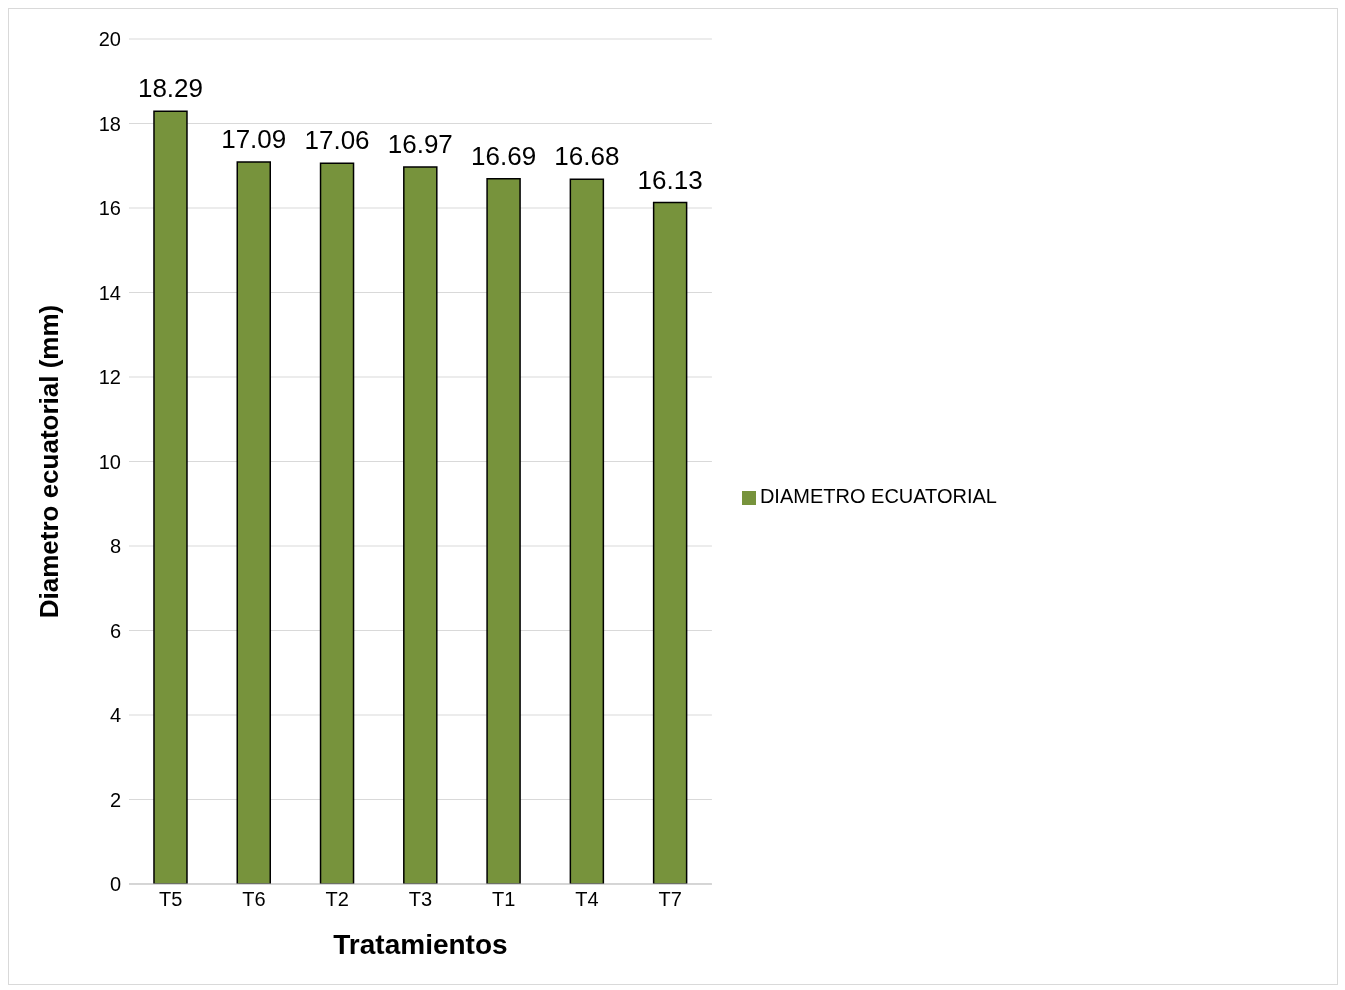 The width and height of the screenshot is (1345, 990). Describe the element at coordinates (504, 899) in the screenshot. I see `x-tick-label: T1` at that location.